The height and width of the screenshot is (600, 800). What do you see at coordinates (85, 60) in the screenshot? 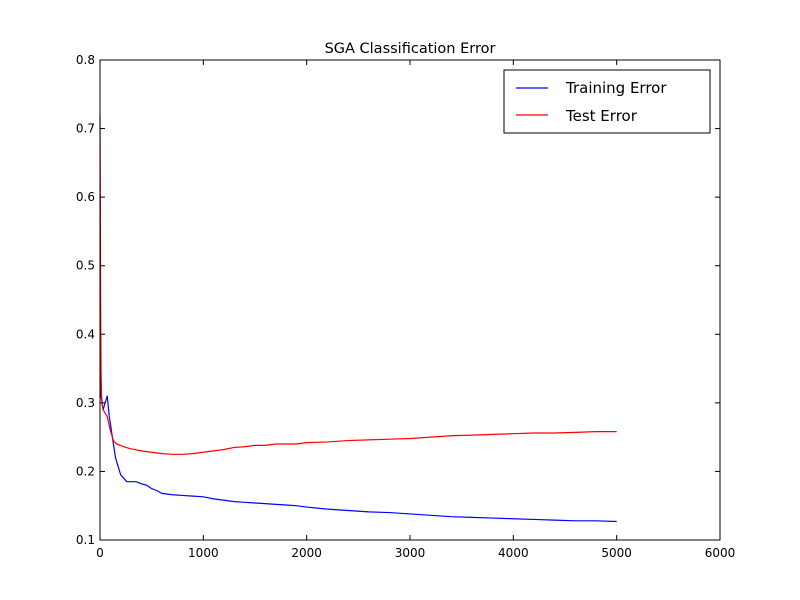
I see `y-tick-label: 0.8` at bounding box center [85, 60].